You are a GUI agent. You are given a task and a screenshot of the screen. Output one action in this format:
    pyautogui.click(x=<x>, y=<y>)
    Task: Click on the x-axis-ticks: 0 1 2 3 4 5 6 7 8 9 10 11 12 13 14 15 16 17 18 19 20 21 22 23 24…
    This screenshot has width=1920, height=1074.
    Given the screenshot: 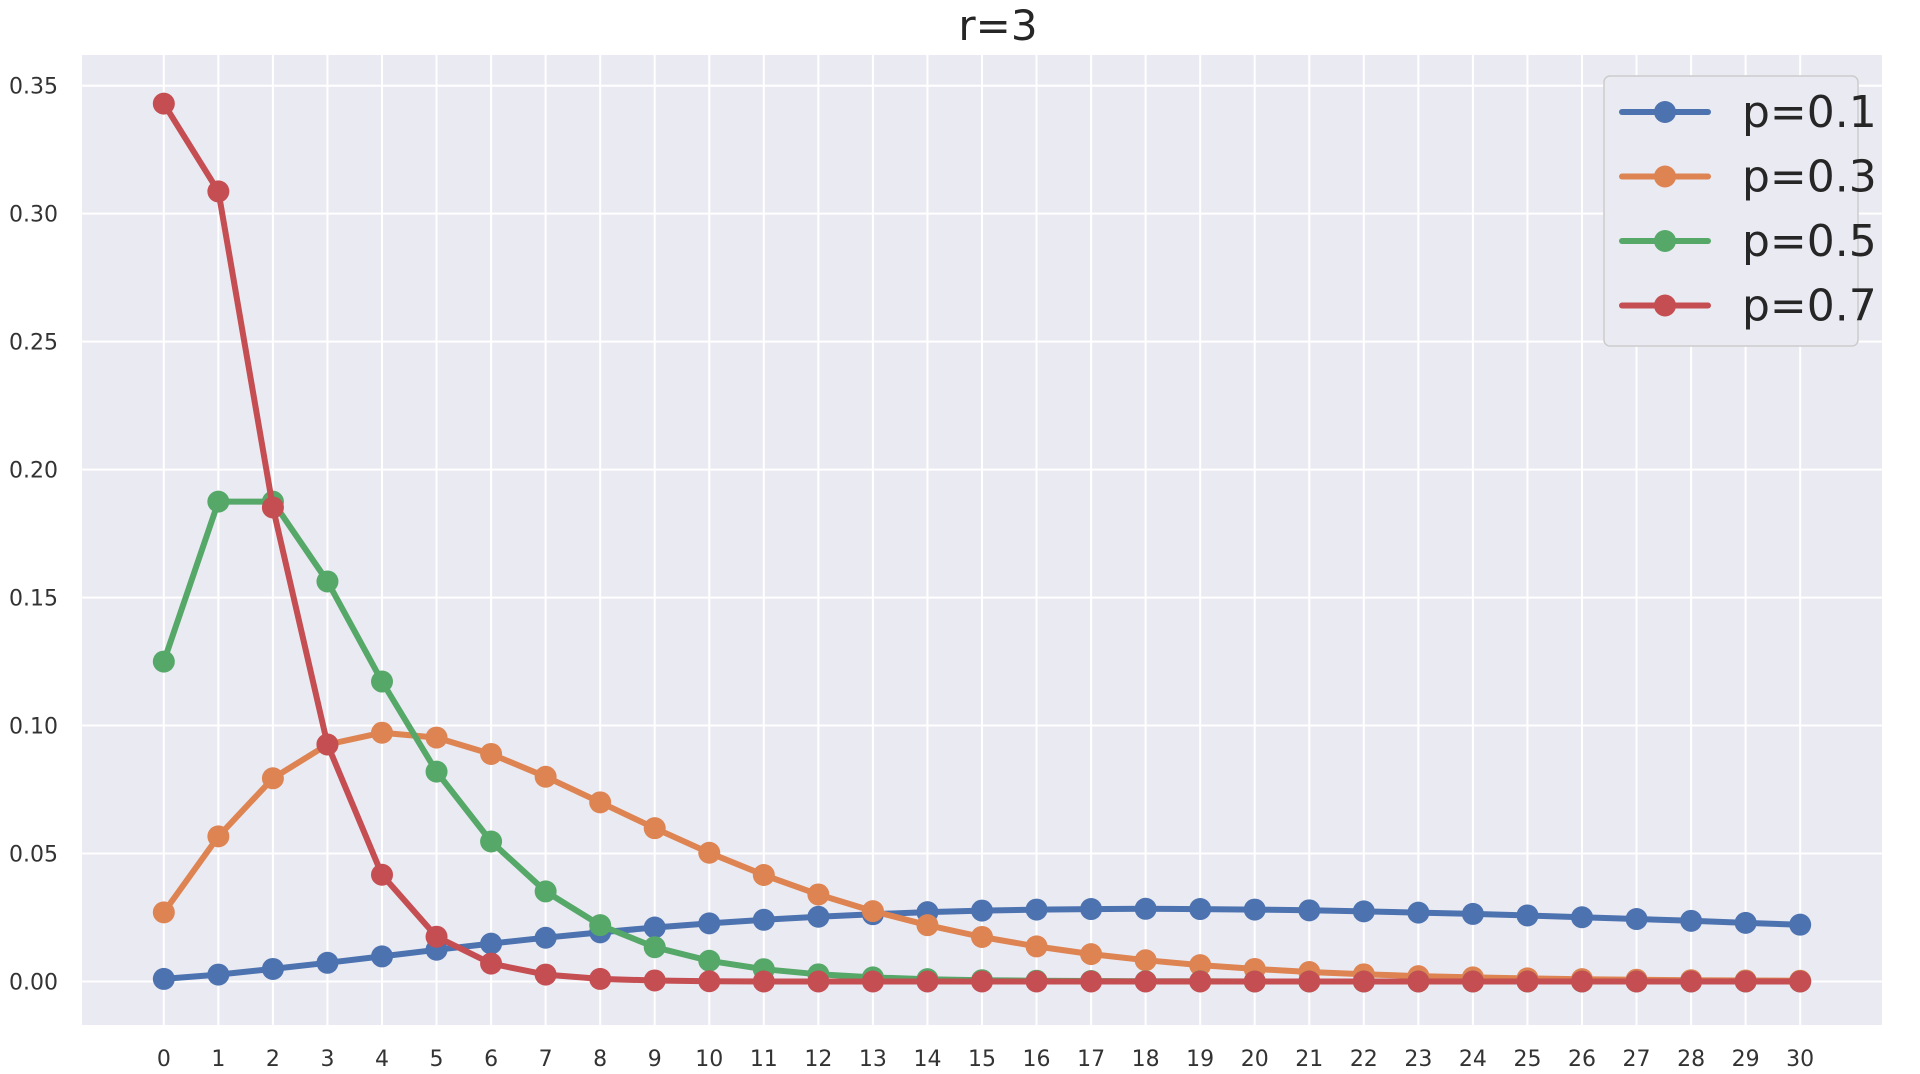 What is the action you would take?
    pyautogui.click(x=985, y=1059)
    